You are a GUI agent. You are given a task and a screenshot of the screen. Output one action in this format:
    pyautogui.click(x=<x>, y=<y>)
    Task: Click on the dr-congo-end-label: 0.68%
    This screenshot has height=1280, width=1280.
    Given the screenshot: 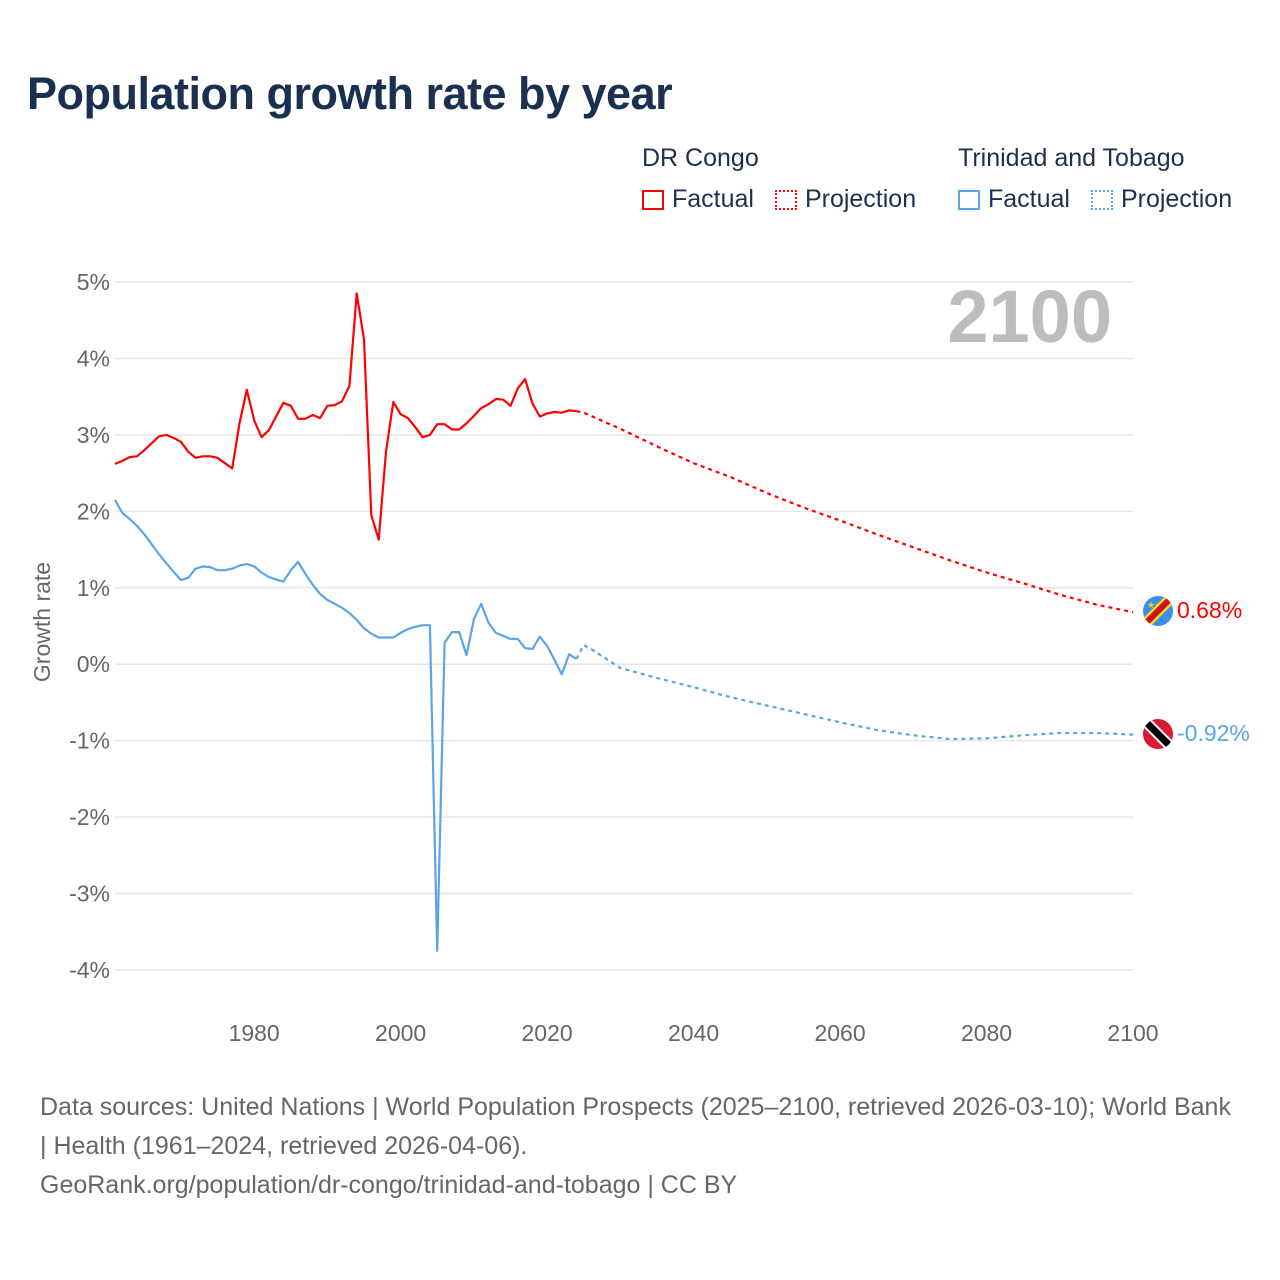 What is the action you would take?
    pyautogui.click(x=1209, y=610)
    